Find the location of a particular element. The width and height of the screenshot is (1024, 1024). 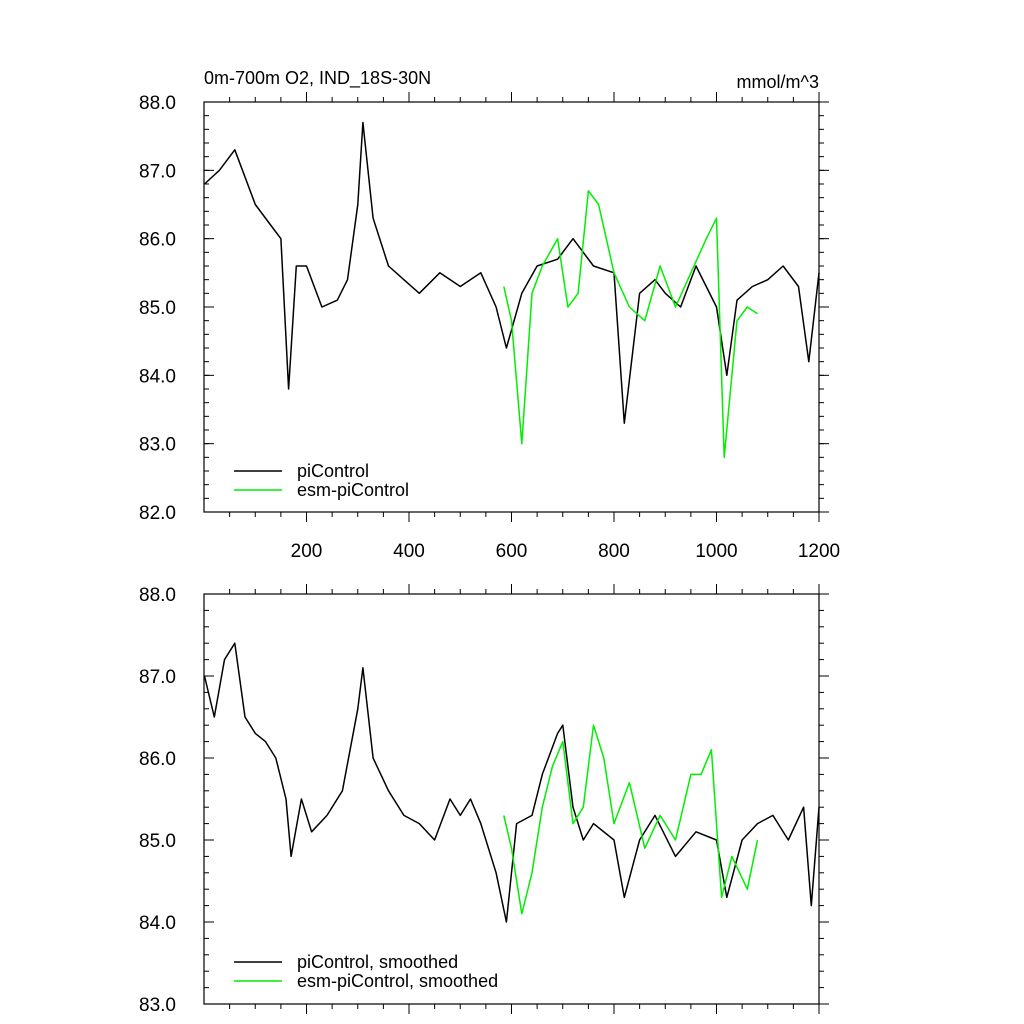

x-tick-label: 200 is located at coordinates (307, 551).